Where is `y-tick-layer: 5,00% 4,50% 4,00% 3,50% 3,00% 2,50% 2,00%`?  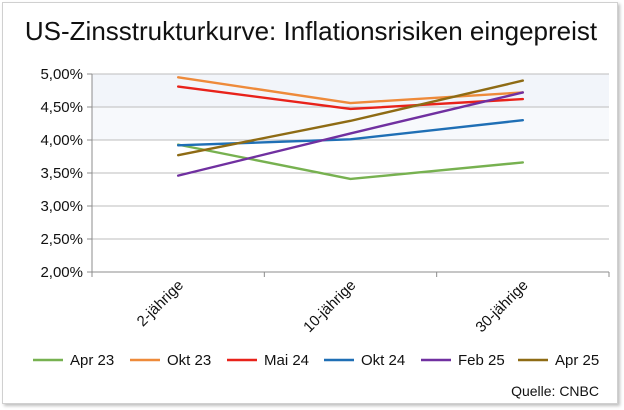 y-tick-layer: 5,00% 4,50% 4,00% 3,50% 3,00% 2,50% 2,00% is located at coordinates (61, 173).